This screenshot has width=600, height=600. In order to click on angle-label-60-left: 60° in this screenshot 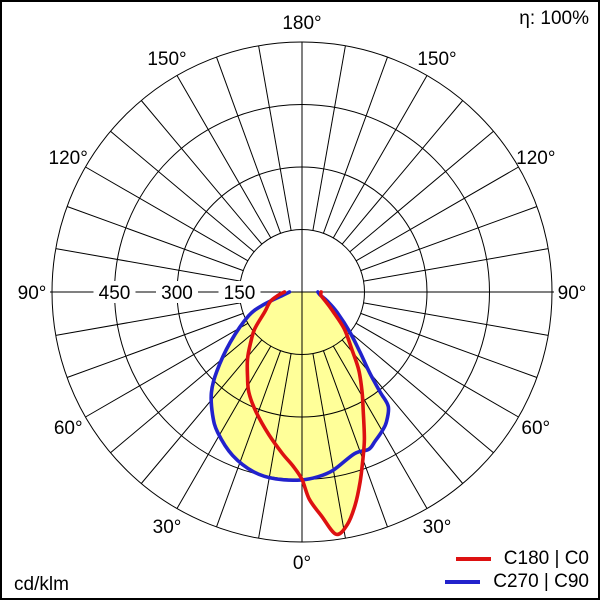, I will do `click(68, 428)`.